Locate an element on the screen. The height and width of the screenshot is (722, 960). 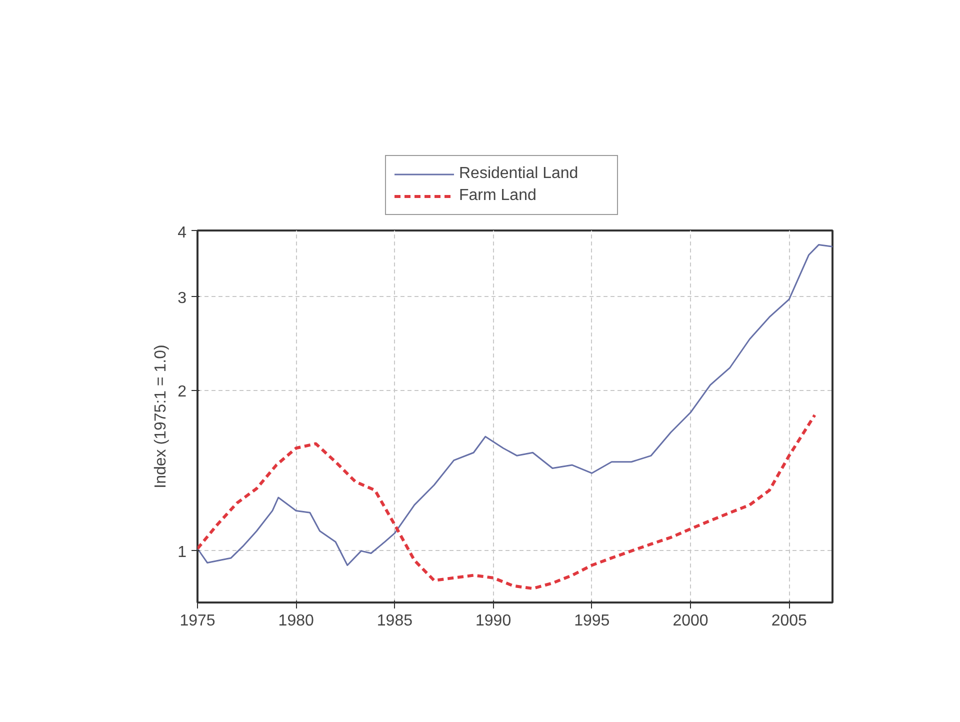
x-tick-label: 2000 is located at coordinates (690, 621).